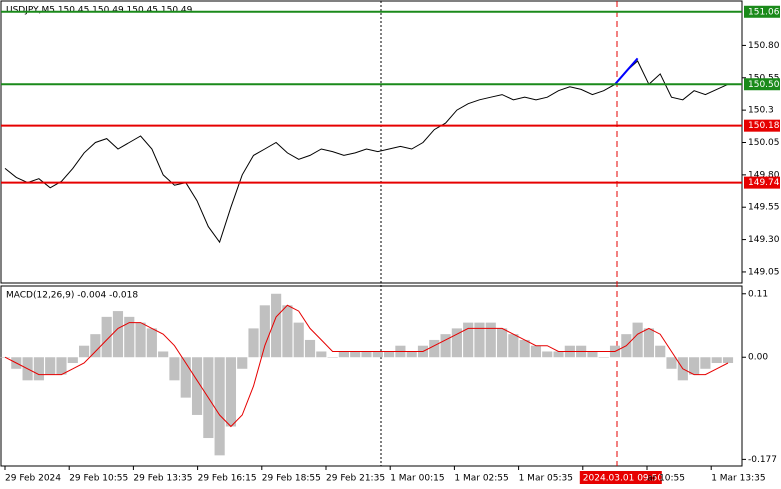 This screenshot has height=489, width=781. Describe the element at coordinates (764, 240) in the screenshot. I see `y-tick-label: 149.30` at that location.